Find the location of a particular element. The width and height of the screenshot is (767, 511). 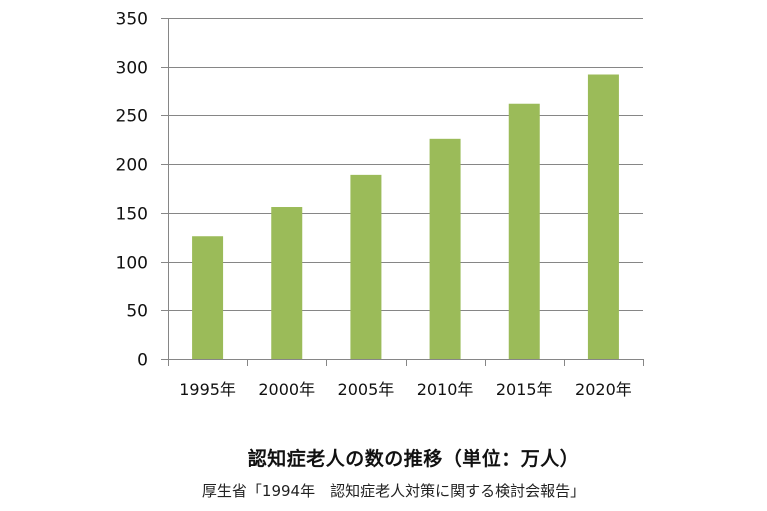

bar-1995年 is located at coordinates (208, 297).